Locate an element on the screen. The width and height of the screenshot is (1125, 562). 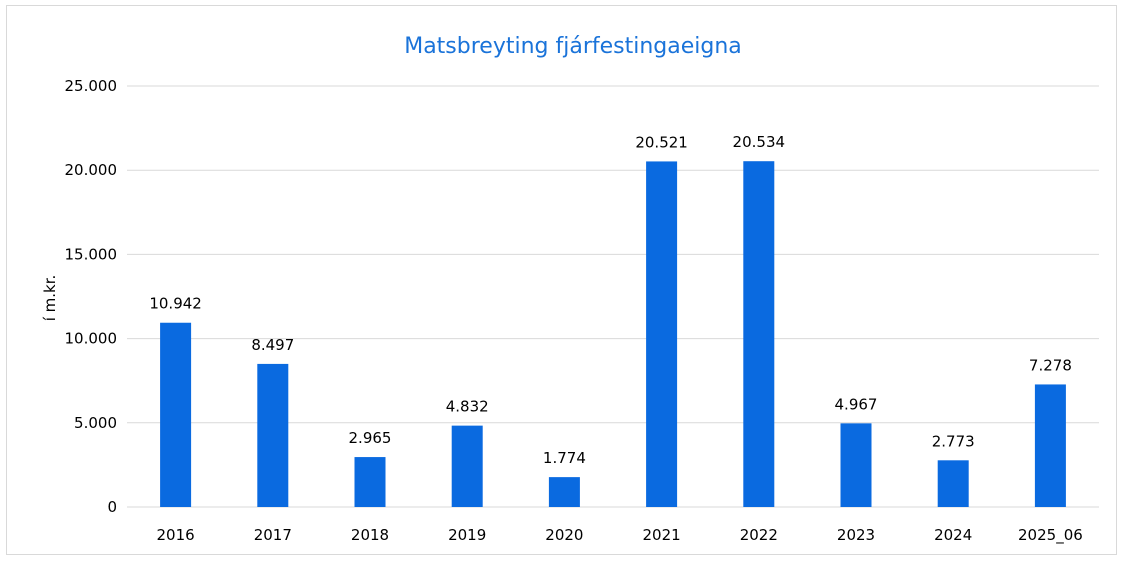
bar-2019 is located at coordinates (467, 466).